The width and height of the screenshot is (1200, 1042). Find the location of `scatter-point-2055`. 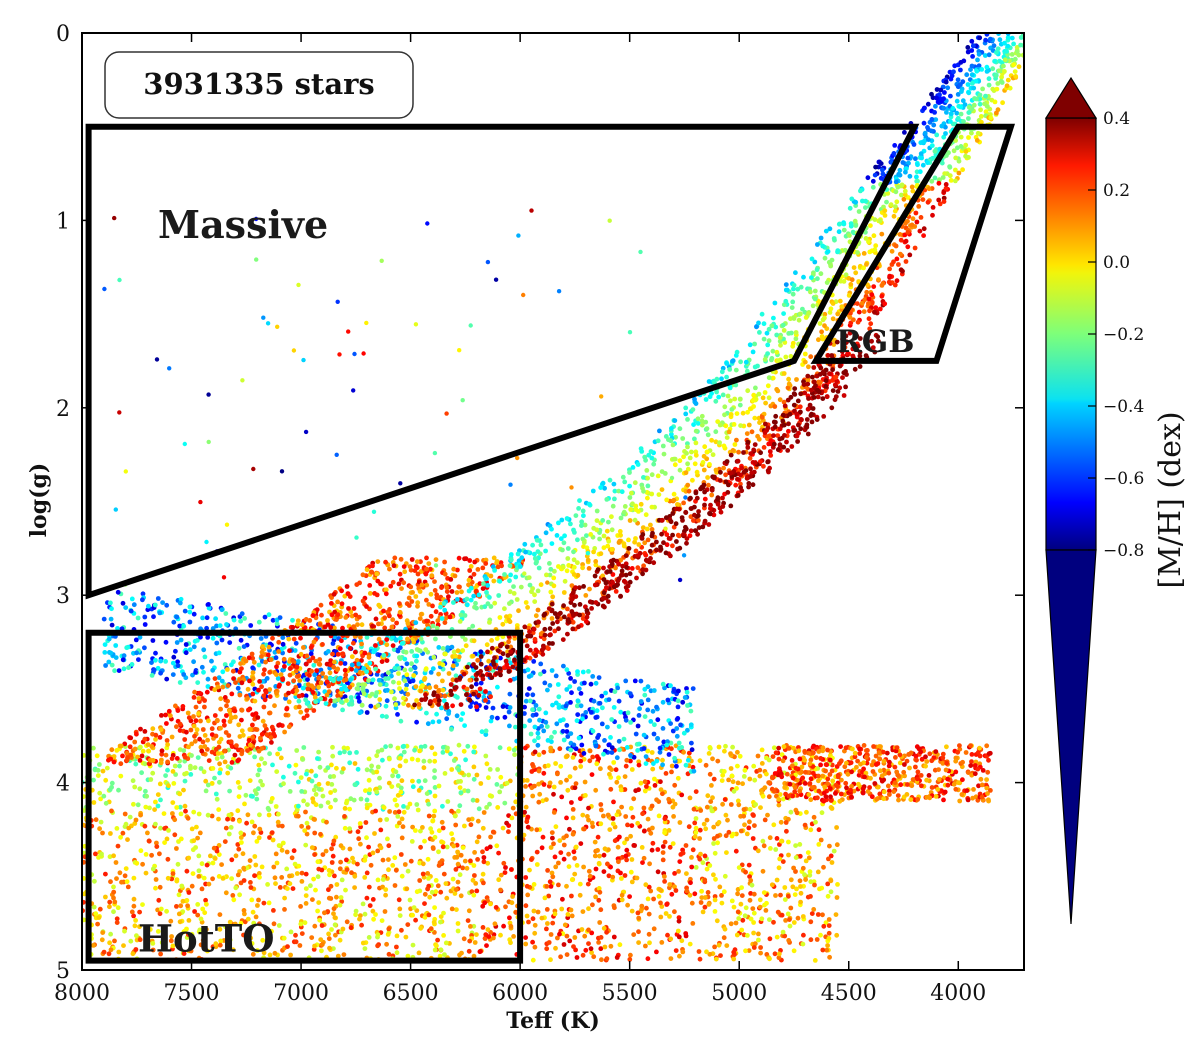

scatter-point-2055 is located at coordinates (694, 809).